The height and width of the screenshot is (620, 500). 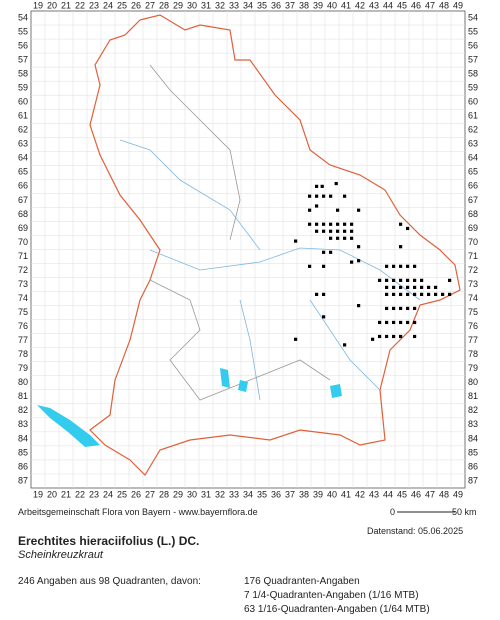 I want to click on column-label: 22, so click(x=80, y=5).